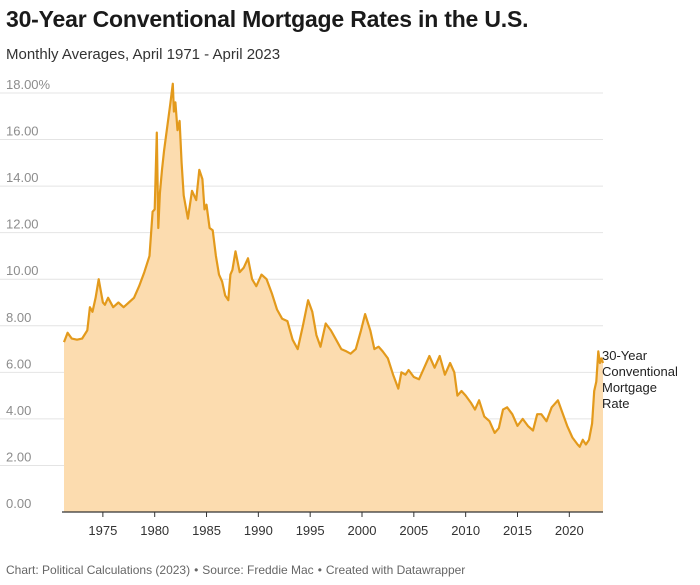 The image size is (700, 585). I want to click on x-tick-label: 1975, so click(102, 530).